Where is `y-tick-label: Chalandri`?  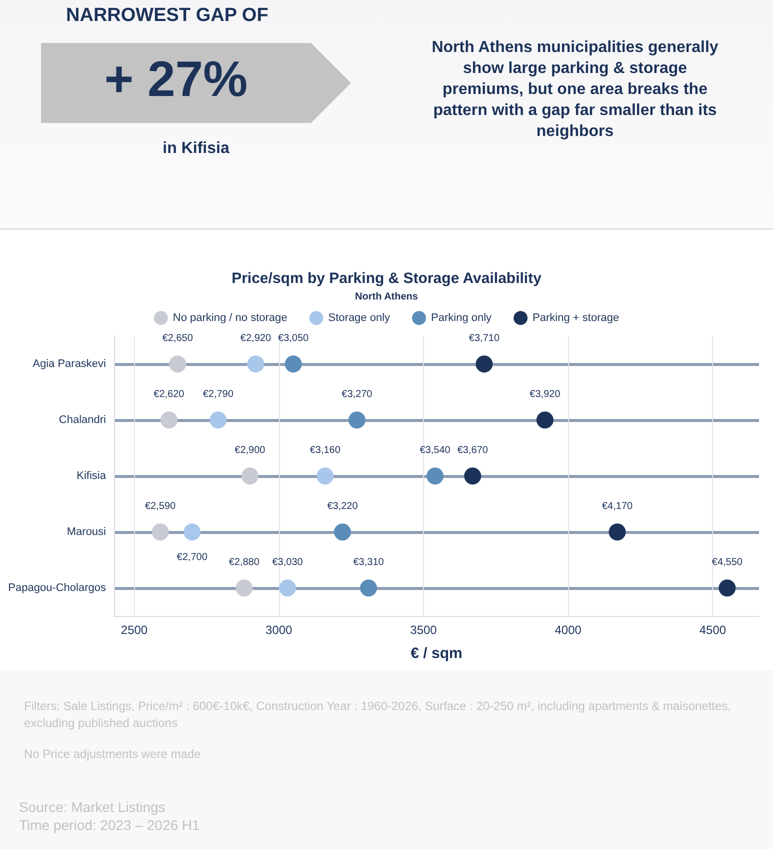 y-tick-label: Chalandri is located at coordinates (82, 420).